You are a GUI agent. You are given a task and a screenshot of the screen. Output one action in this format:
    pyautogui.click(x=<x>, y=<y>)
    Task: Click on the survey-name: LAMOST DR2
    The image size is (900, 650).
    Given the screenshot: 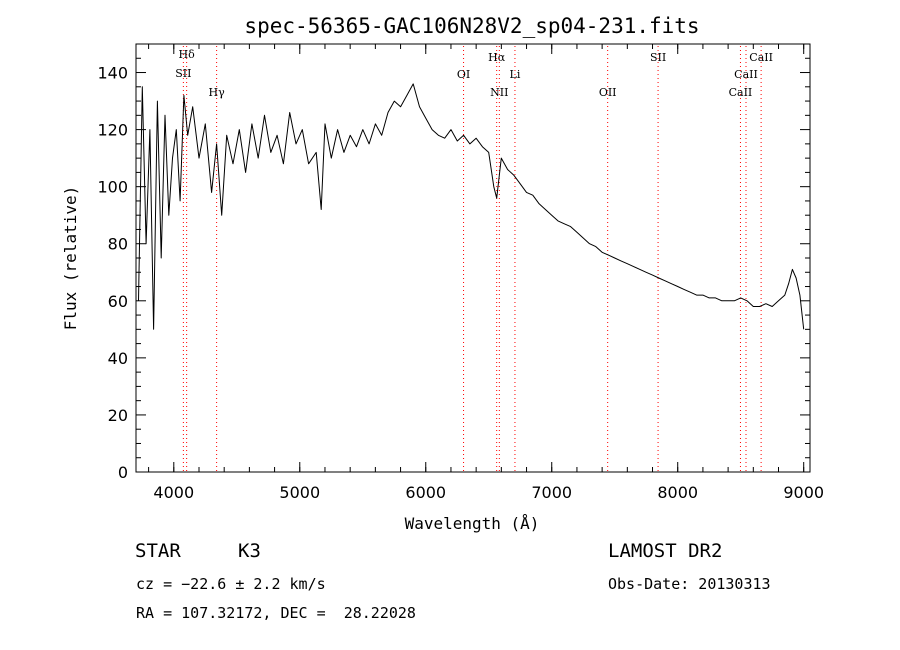 What is the action you would take?
    pyautogui.click(x=665, y=551)
    